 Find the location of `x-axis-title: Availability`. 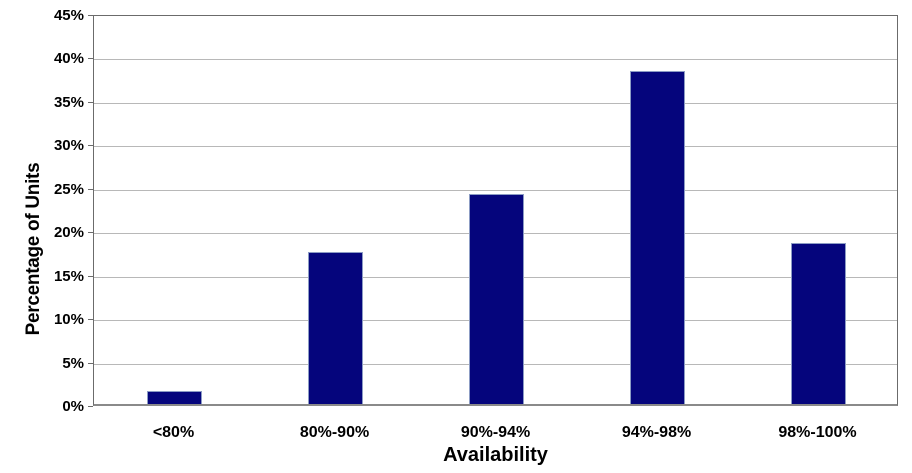

x-axis-title: Availability is located at coordinates (495, 455).